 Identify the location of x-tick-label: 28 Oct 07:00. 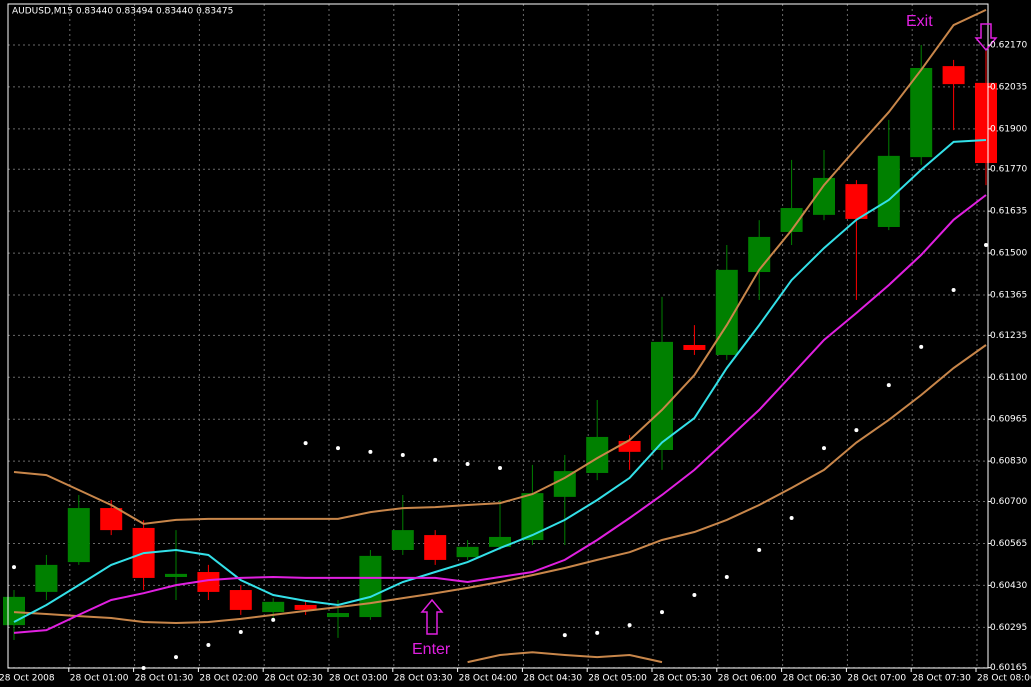
(876, 679).